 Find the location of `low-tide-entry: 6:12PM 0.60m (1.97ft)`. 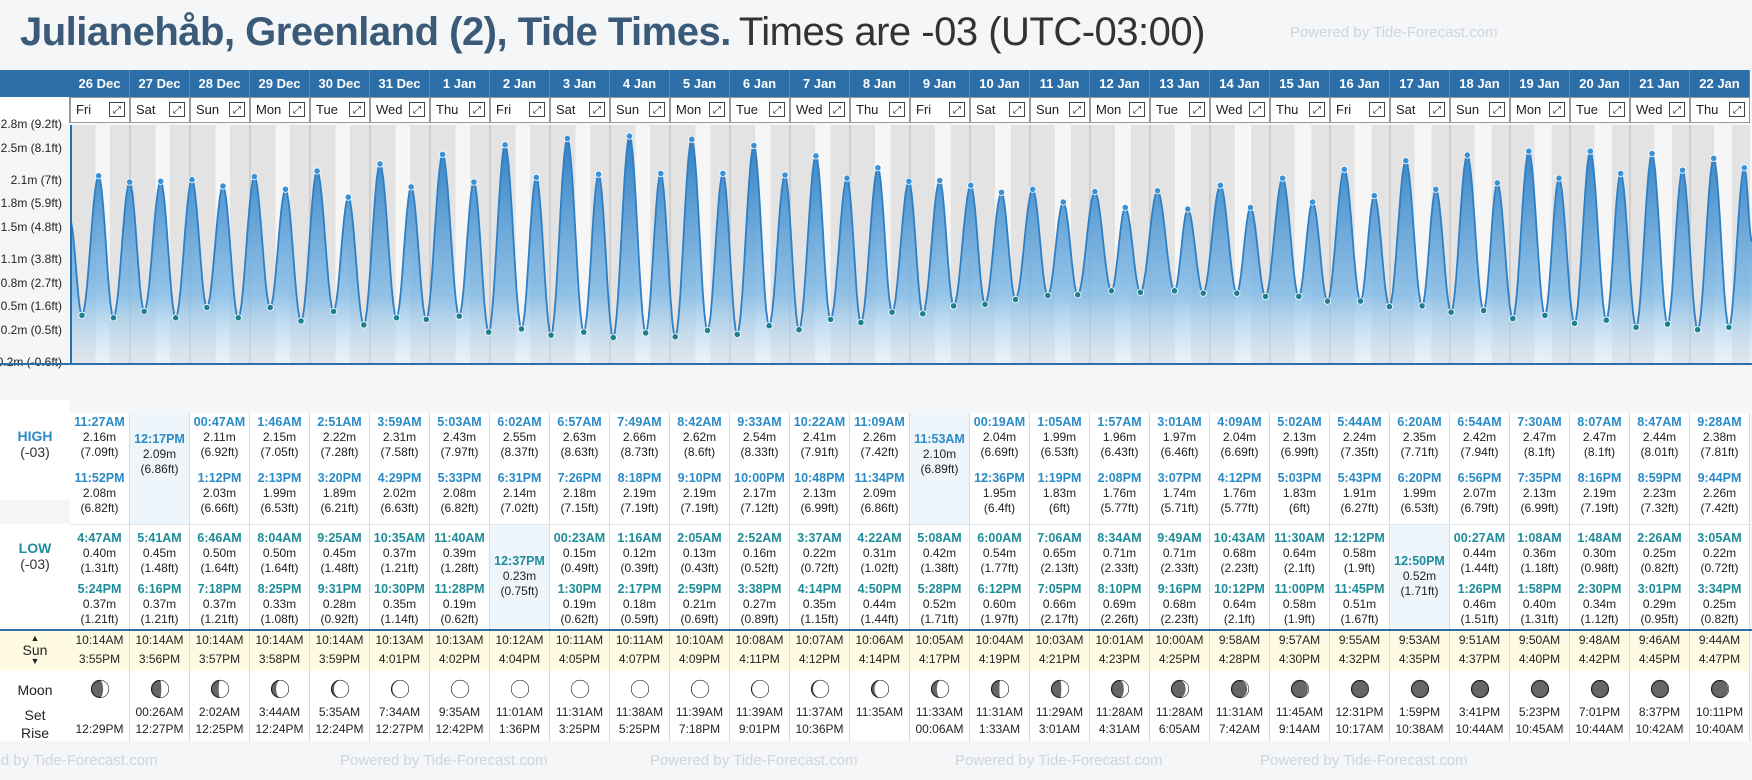

low-tide-entry: 6:12PM 0.60m (1.97ft) is located at coordinates (999, 604).